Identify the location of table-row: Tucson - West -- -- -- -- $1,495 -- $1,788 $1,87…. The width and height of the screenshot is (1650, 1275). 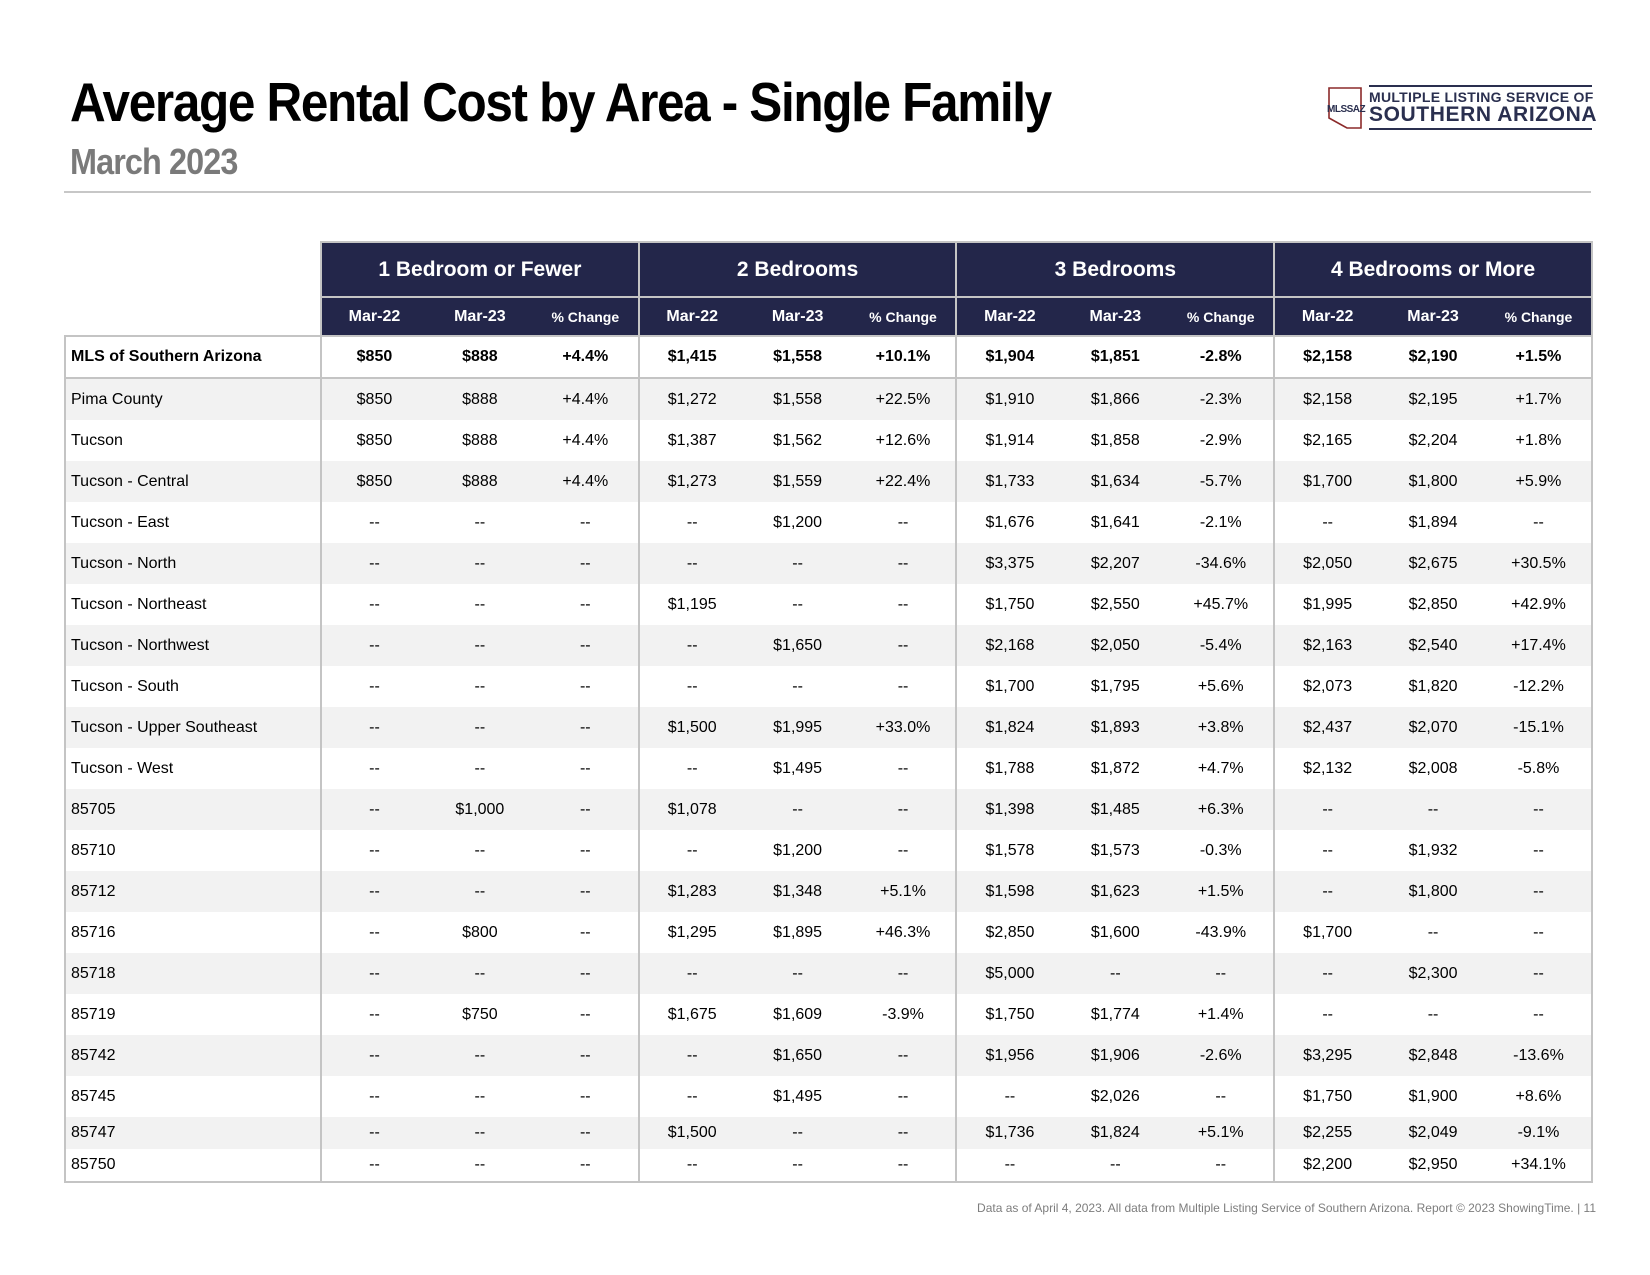
(828, 768).